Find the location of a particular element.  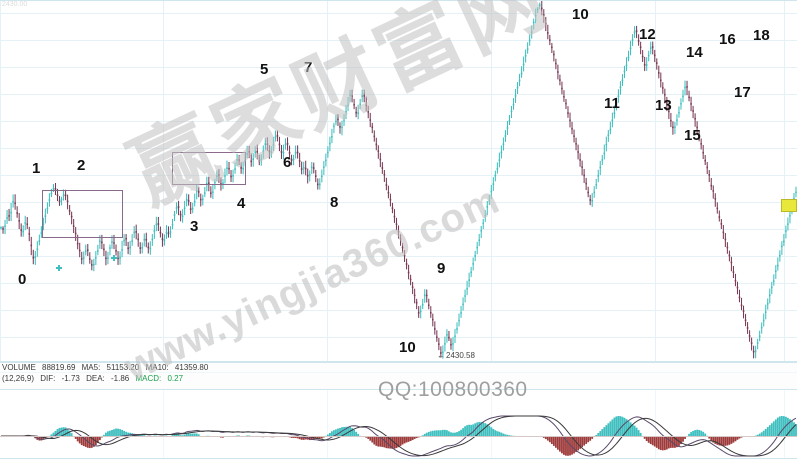

wave-label-1-1: 1 is located at coordinates (36, 168).